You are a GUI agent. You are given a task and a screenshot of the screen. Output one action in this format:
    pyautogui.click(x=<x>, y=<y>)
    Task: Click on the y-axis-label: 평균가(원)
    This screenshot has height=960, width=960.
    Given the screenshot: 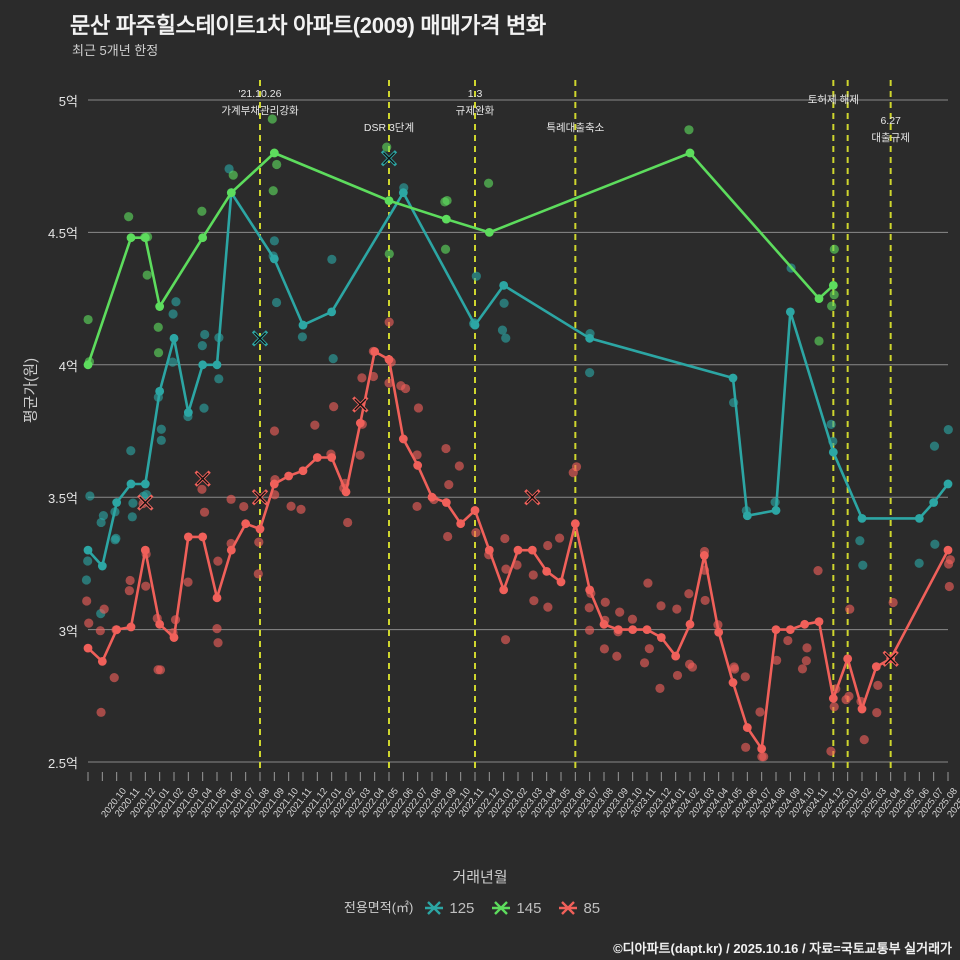 What is the action you would take?
    pyautogui.click(x=31, y=390)
    